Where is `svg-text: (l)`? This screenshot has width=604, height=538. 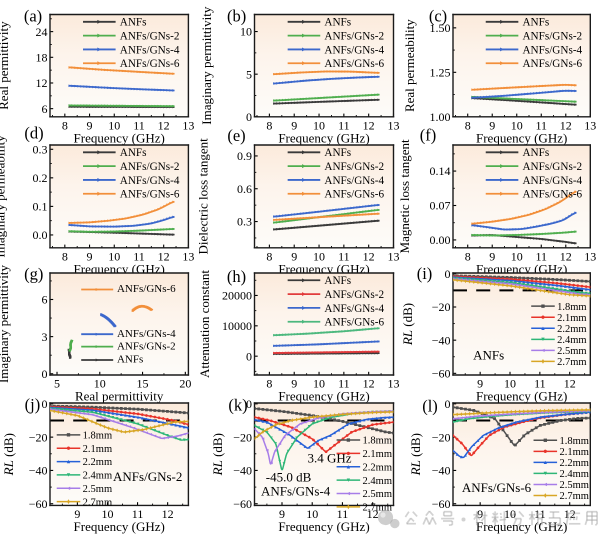
svg-text: (l) is located at coordinates (430, 405).